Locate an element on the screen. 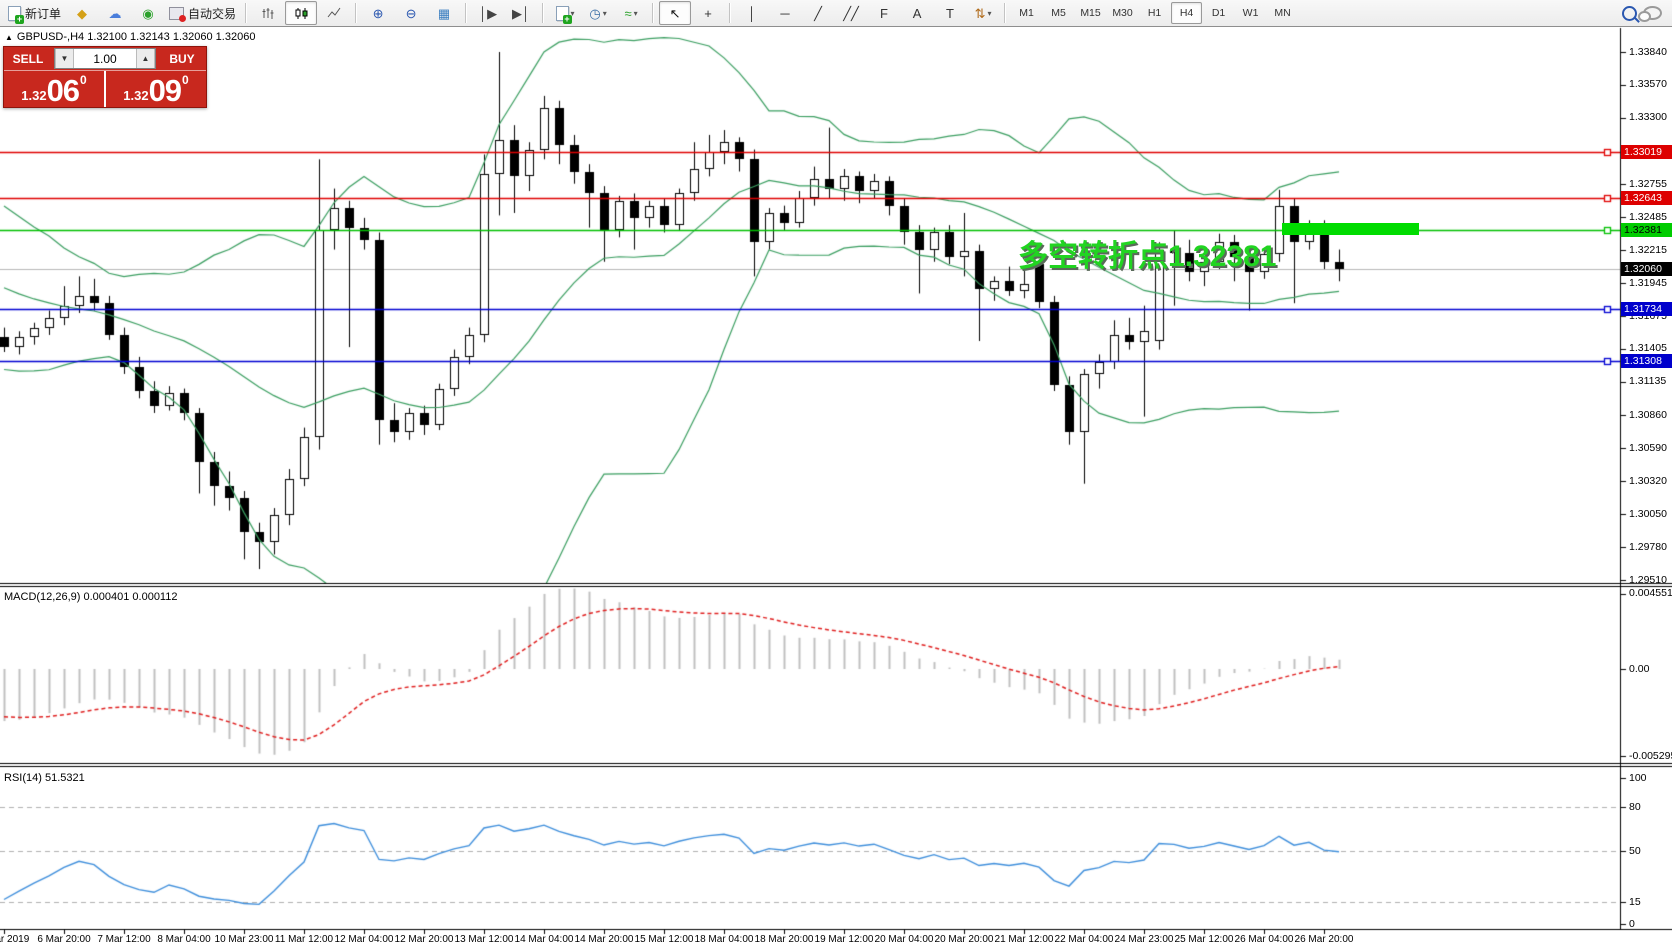  rsi-tick-label: 50 is located at coordinates (1635, 850).